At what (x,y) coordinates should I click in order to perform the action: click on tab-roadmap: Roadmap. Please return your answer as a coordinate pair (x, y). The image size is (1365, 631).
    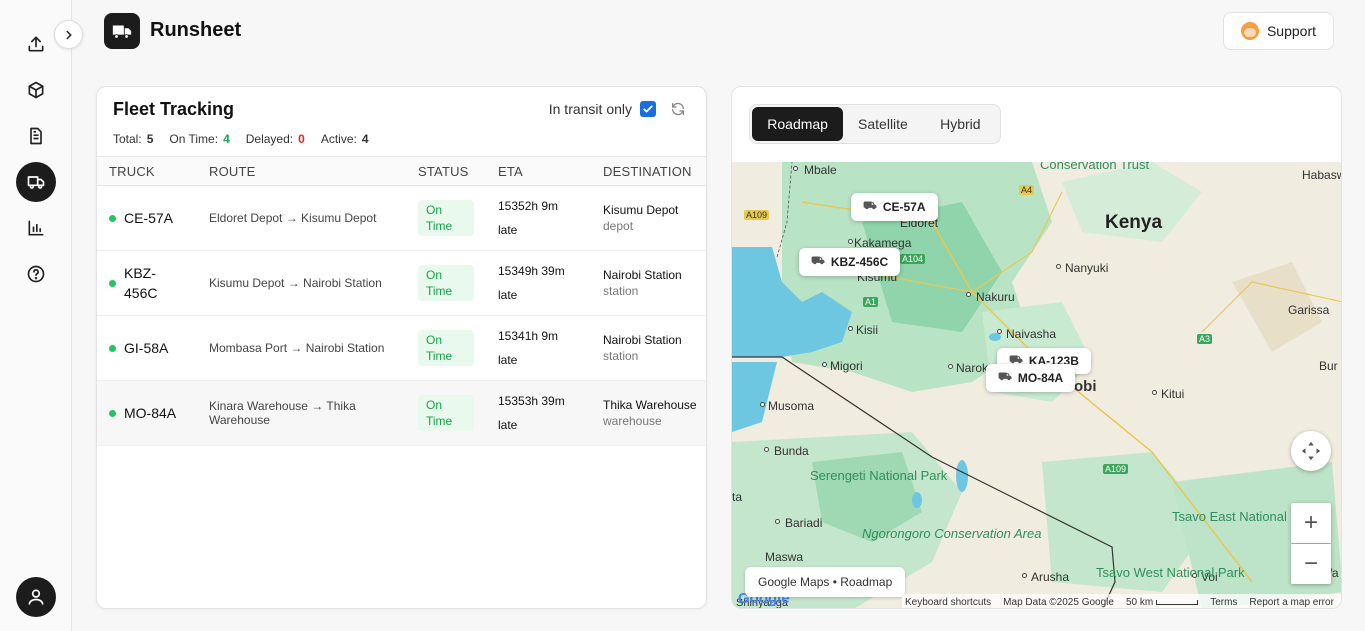
    Looking at the image, I should click on (798, 124).